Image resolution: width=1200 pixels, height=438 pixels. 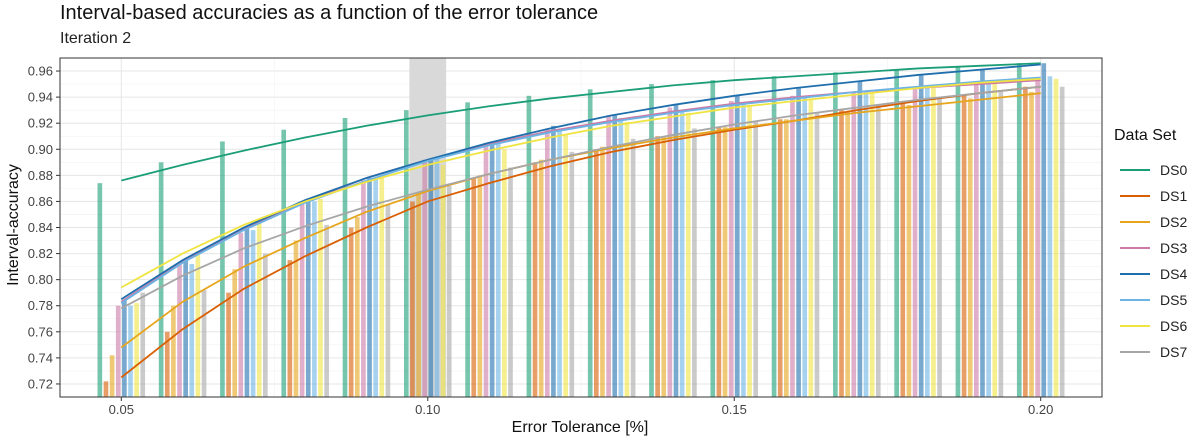 I want to click on legend: Data Set DS0 DS1 DS2 DS3 DS4 DS5 DS6 DS7, so click(x=1150, y=243).